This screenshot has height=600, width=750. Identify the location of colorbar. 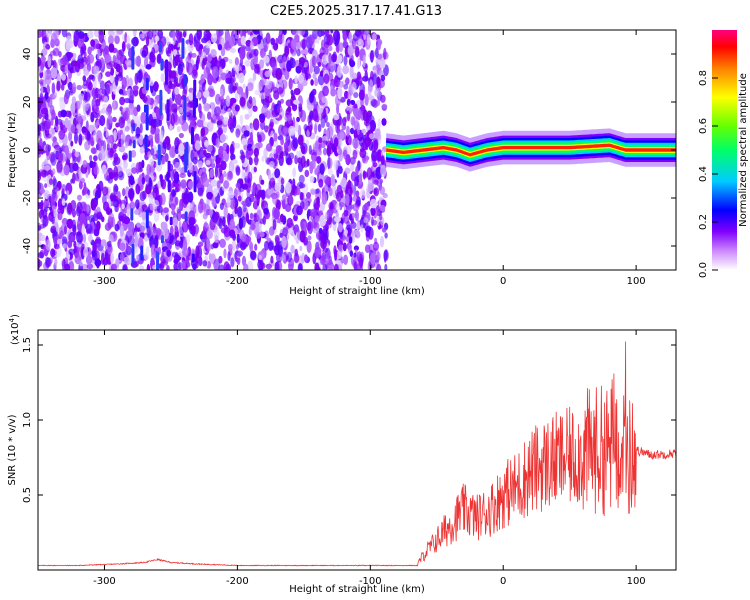
(724, 150).